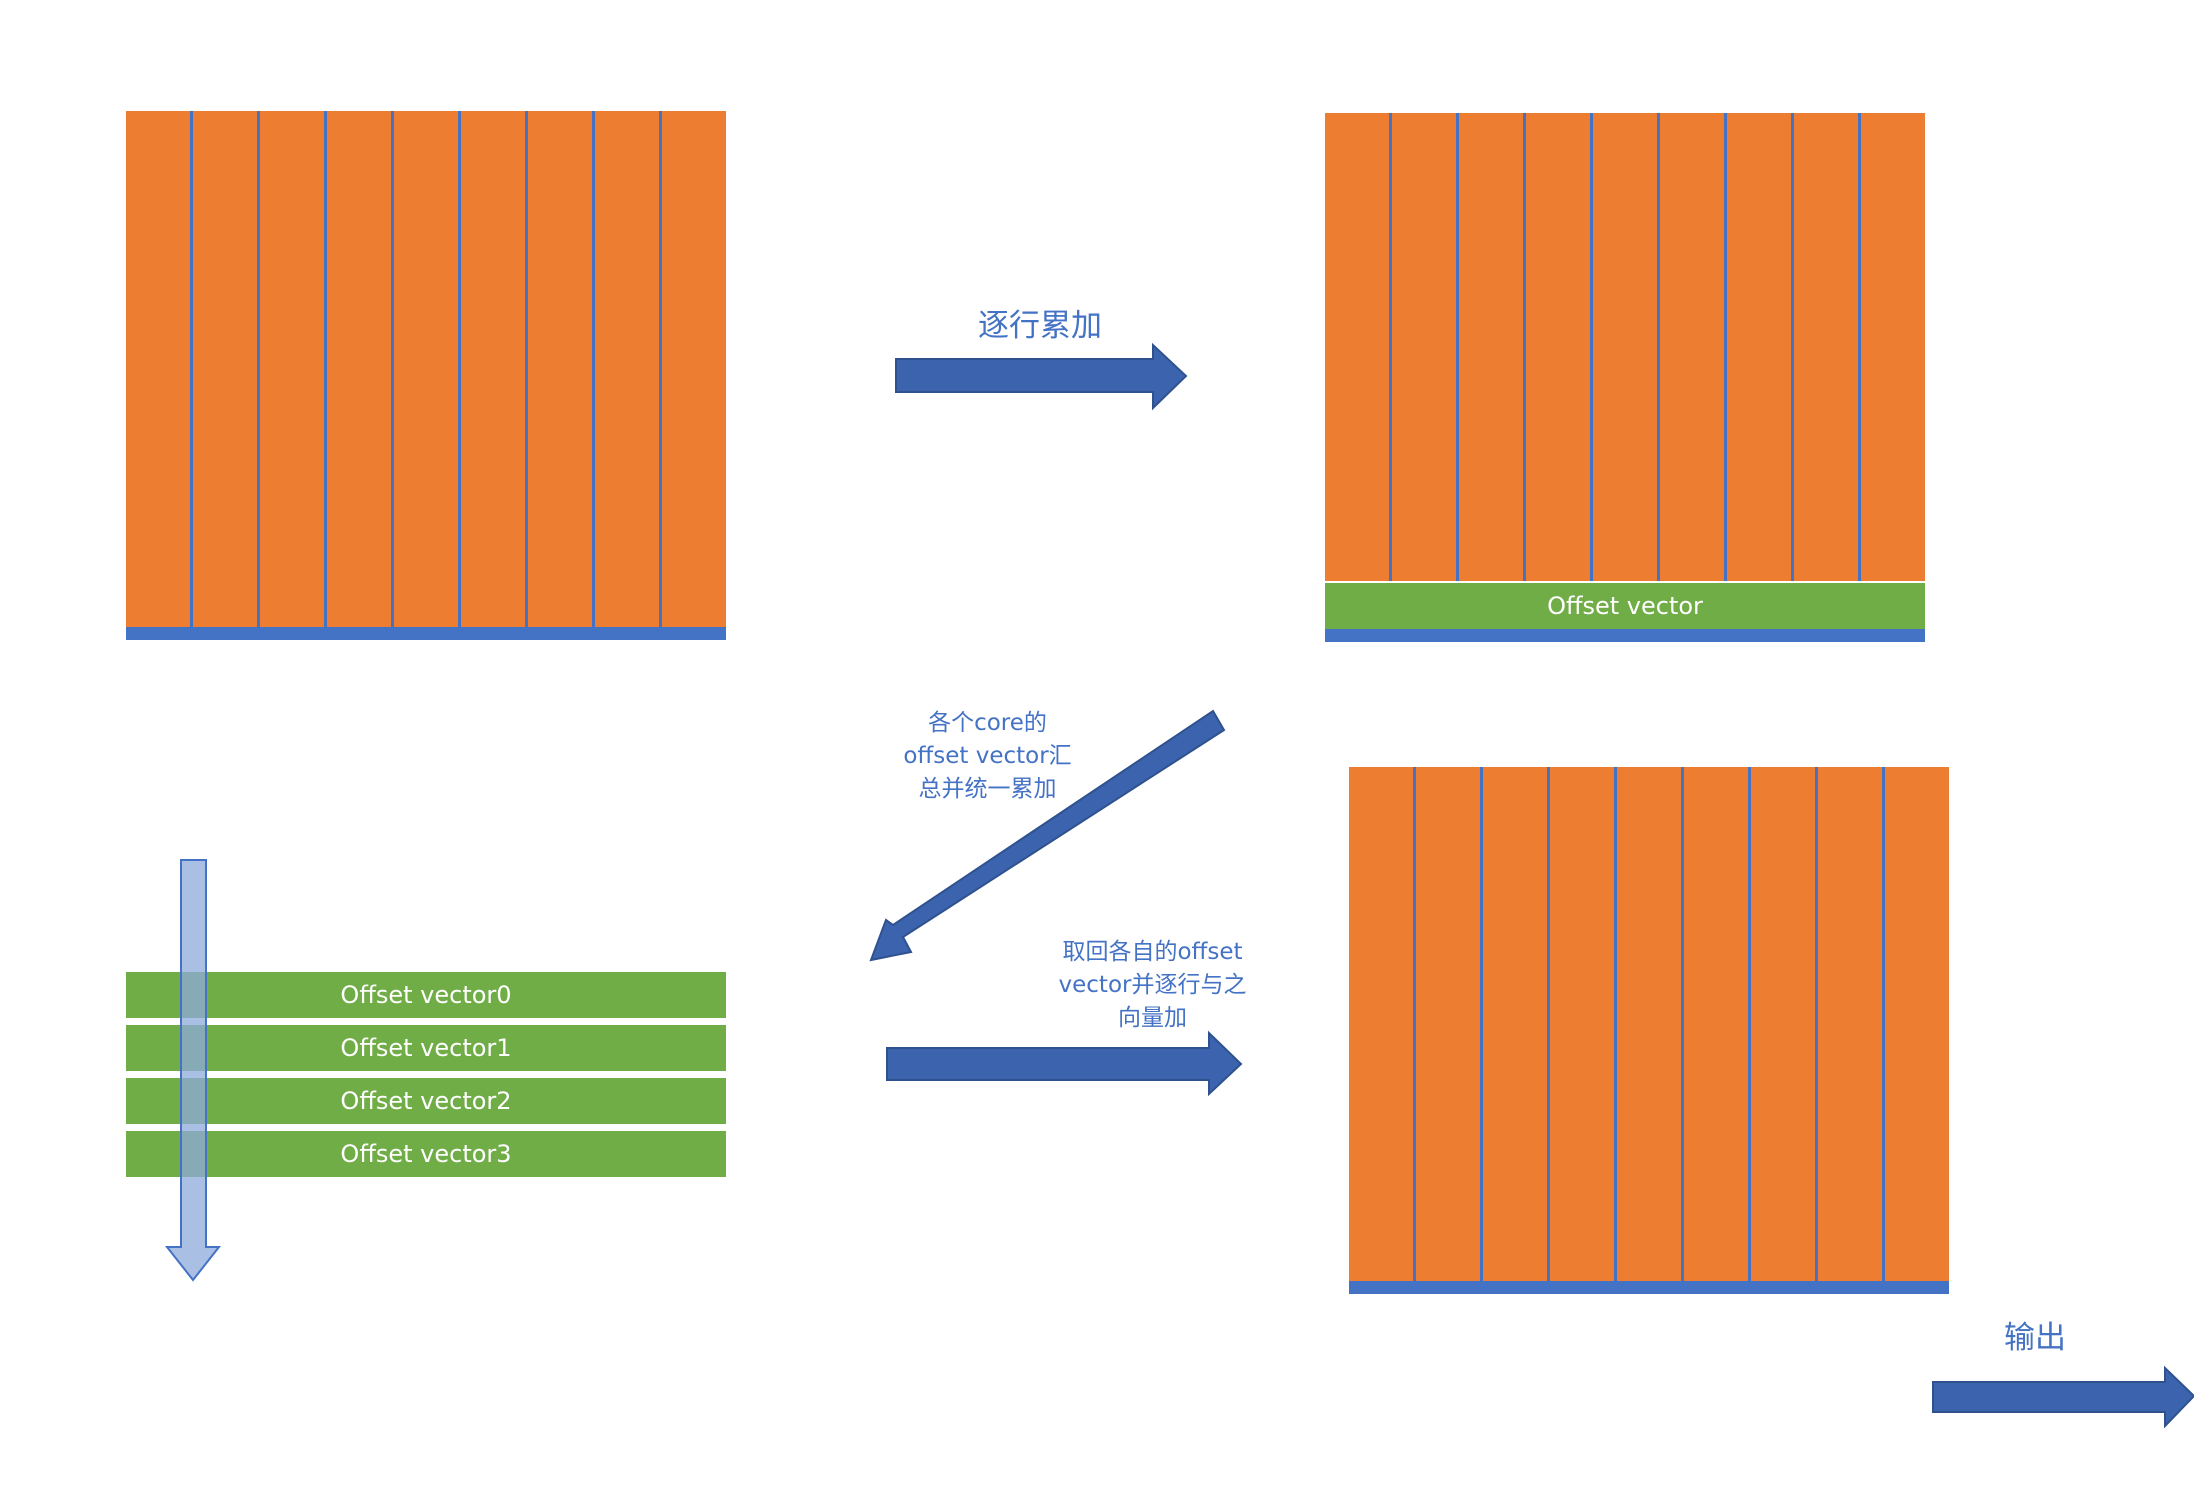 This screenshot has width=2194, height=1503. What do you see at coordinates (426, 1101) in the screenshot?
I see `offset-vector-2: Offset vector2` at bounding box center [426, 1101].